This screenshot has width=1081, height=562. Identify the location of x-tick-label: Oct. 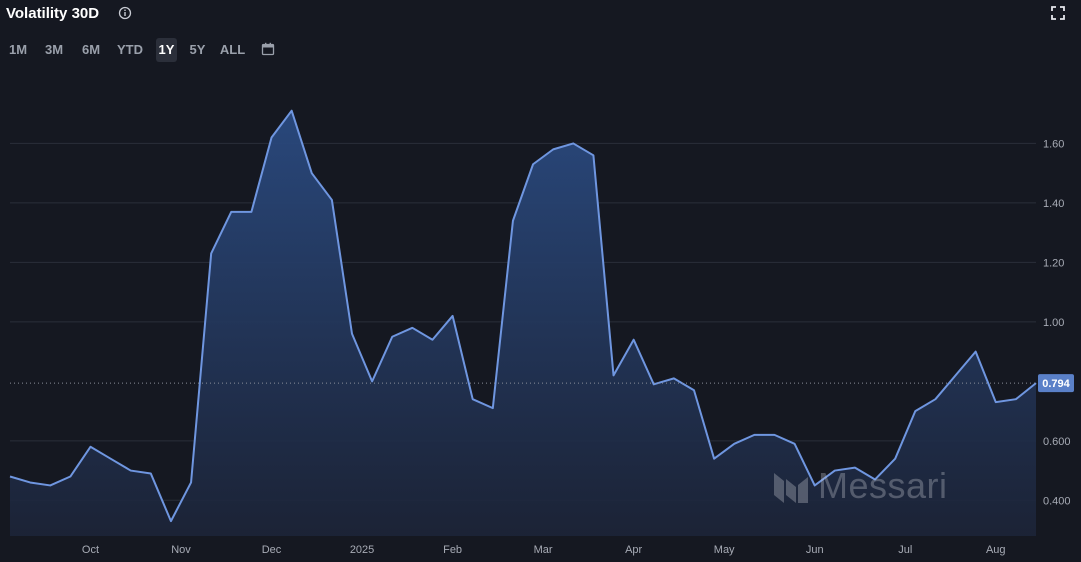
(90, 550).